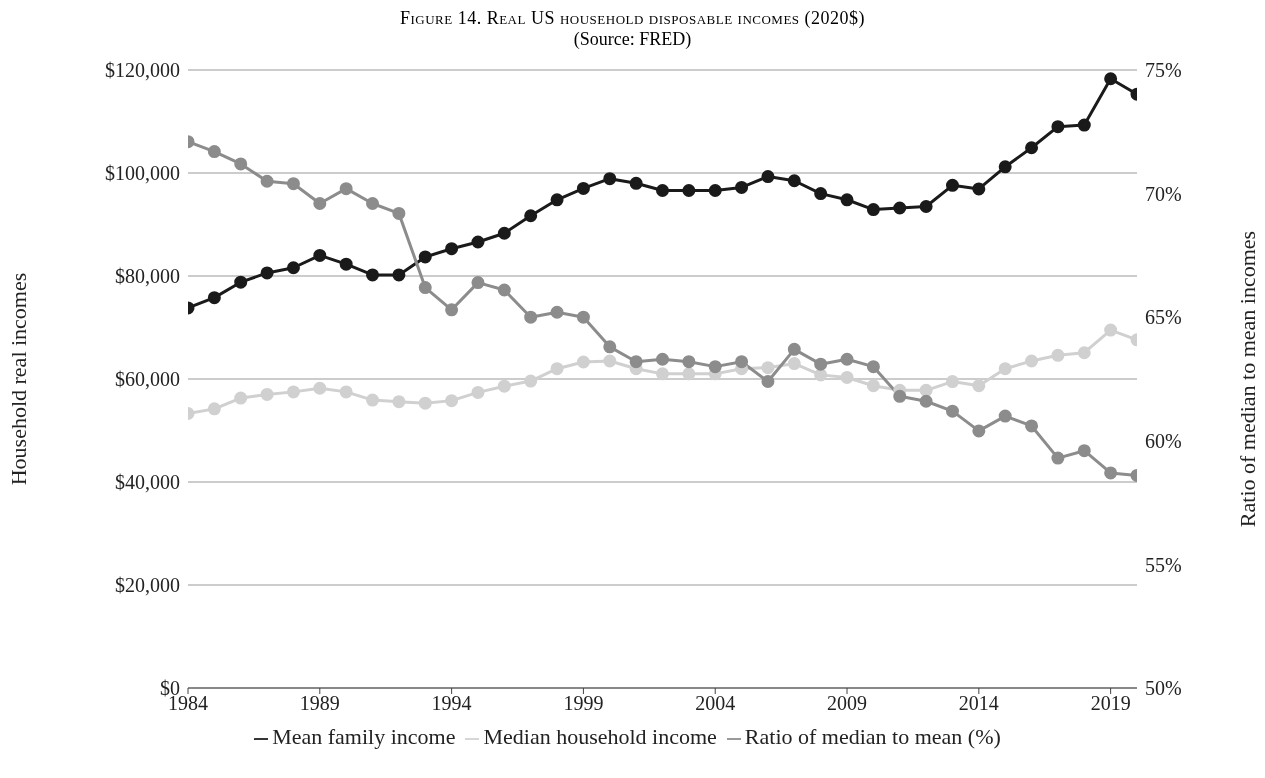 The image size is (1265, 778). Describe the element at coordinates (1163, 564) in the screenshot. I see `y2-tick-label: 55%` at that location.